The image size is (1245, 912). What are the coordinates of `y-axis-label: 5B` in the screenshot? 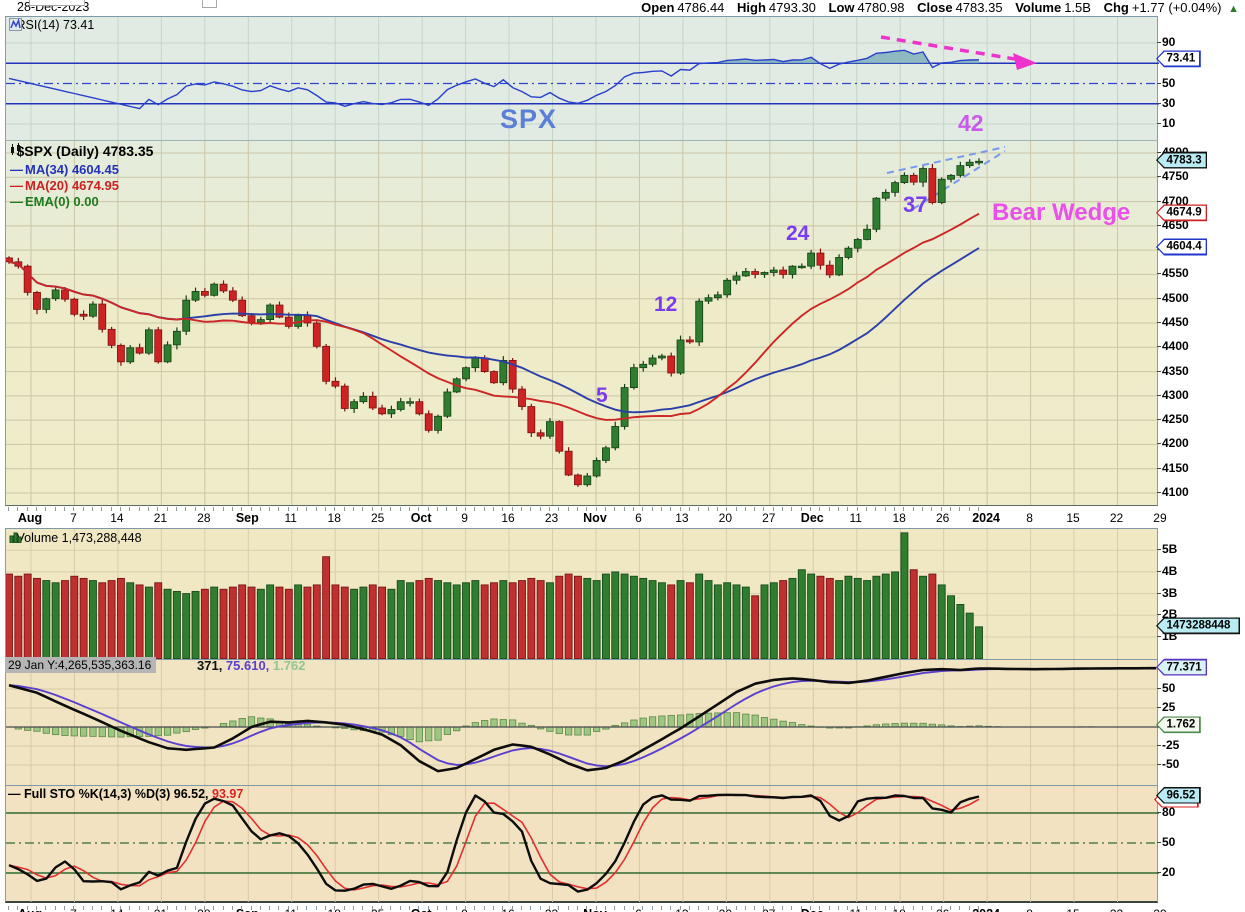 It's located at (1167, 549).